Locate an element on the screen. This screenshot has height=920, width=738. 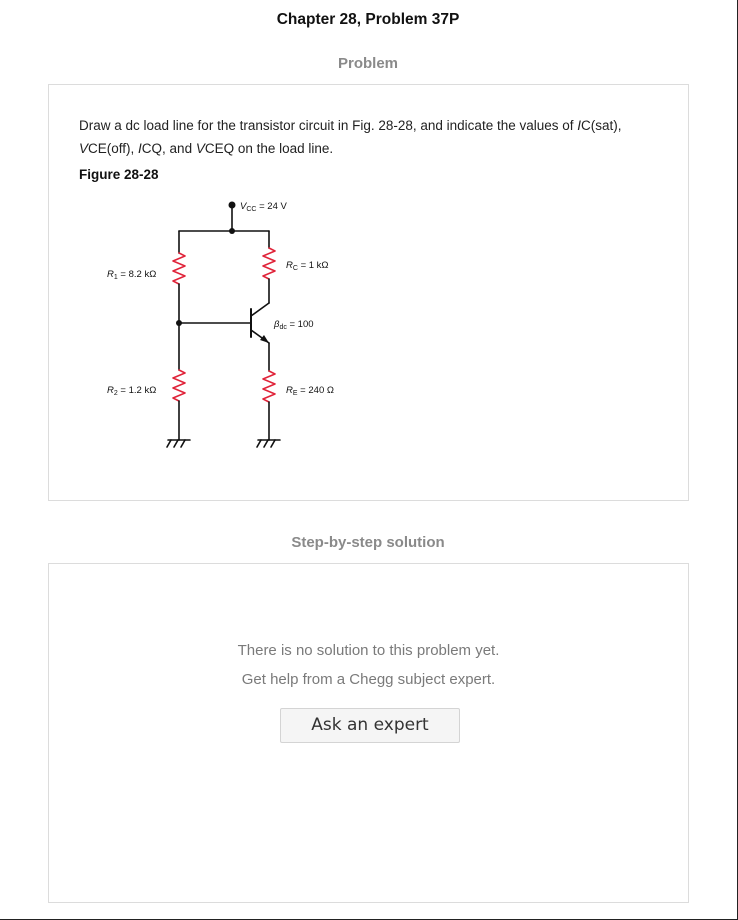
ask-expert-button: Ask an expert is located at coordinates (370, 725).